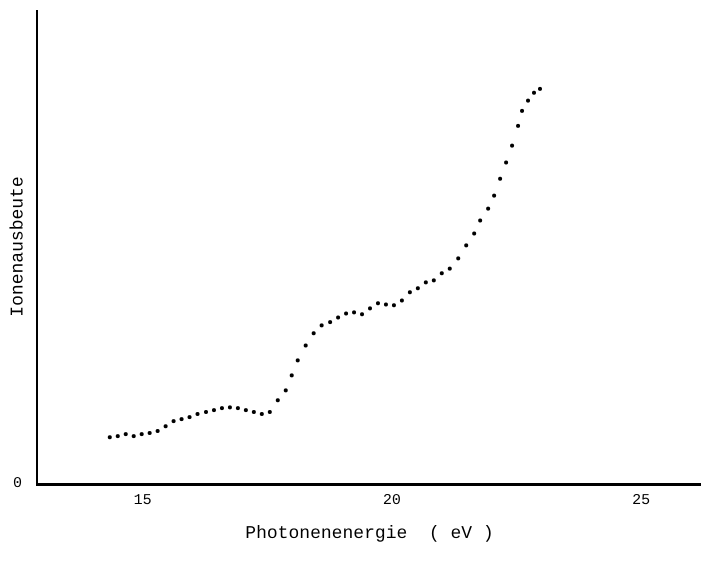 The width and height of the screenshot is (701, 563). What do you see at coordinates (17, 483) in the screenshot?
I see `text: 0` at bounding box center [17, 483].